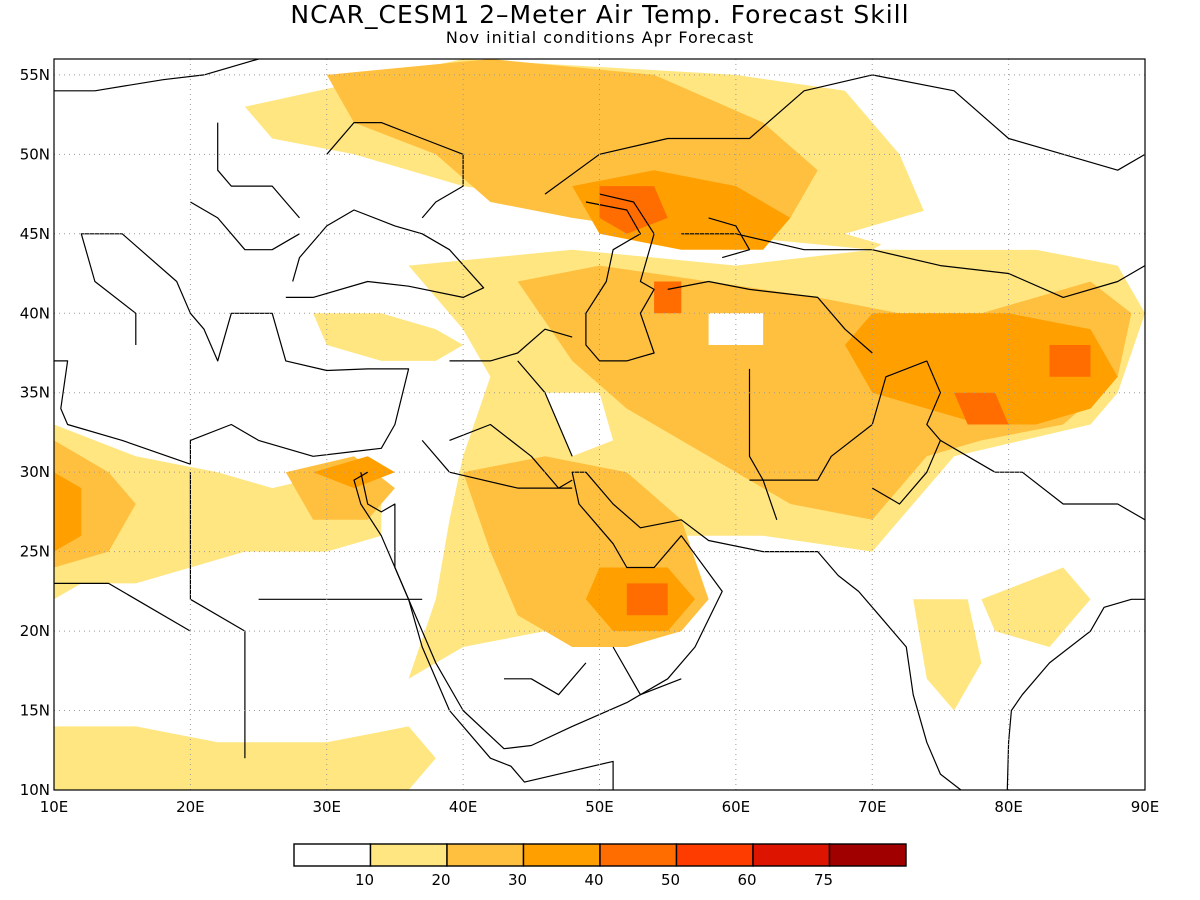 The height and width of the screenshot is (900, 1200). I want to click on latitude-labels: 10N 15N 20N 25N 30N 35N 40N 45N 50N 55N, so click(35, 432).